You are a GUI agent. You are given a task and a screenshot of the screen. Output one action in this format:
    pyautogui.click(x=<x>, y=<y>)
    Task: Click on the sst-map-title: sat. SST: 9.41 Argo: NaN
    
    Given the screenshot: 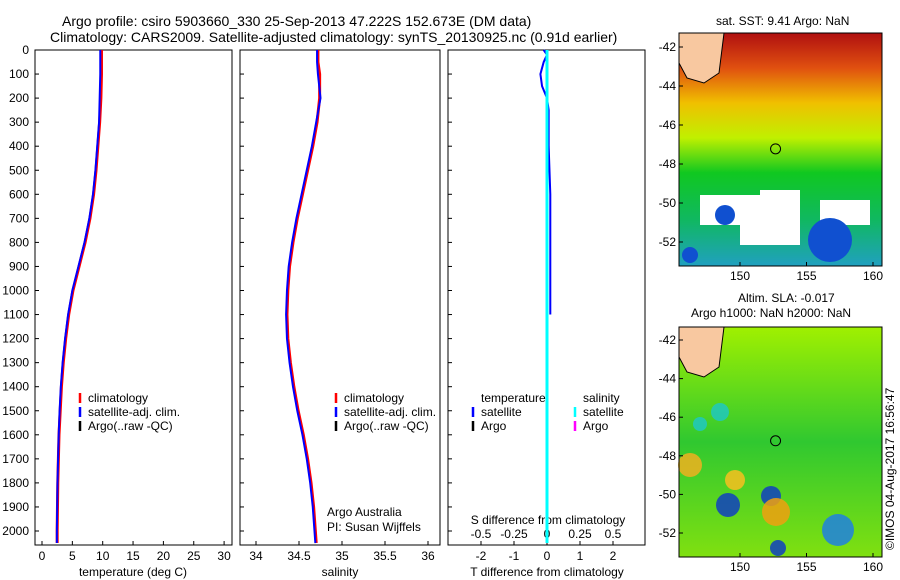 What is the action you would take?
    pyautogui.click(x=783, y=21)
    